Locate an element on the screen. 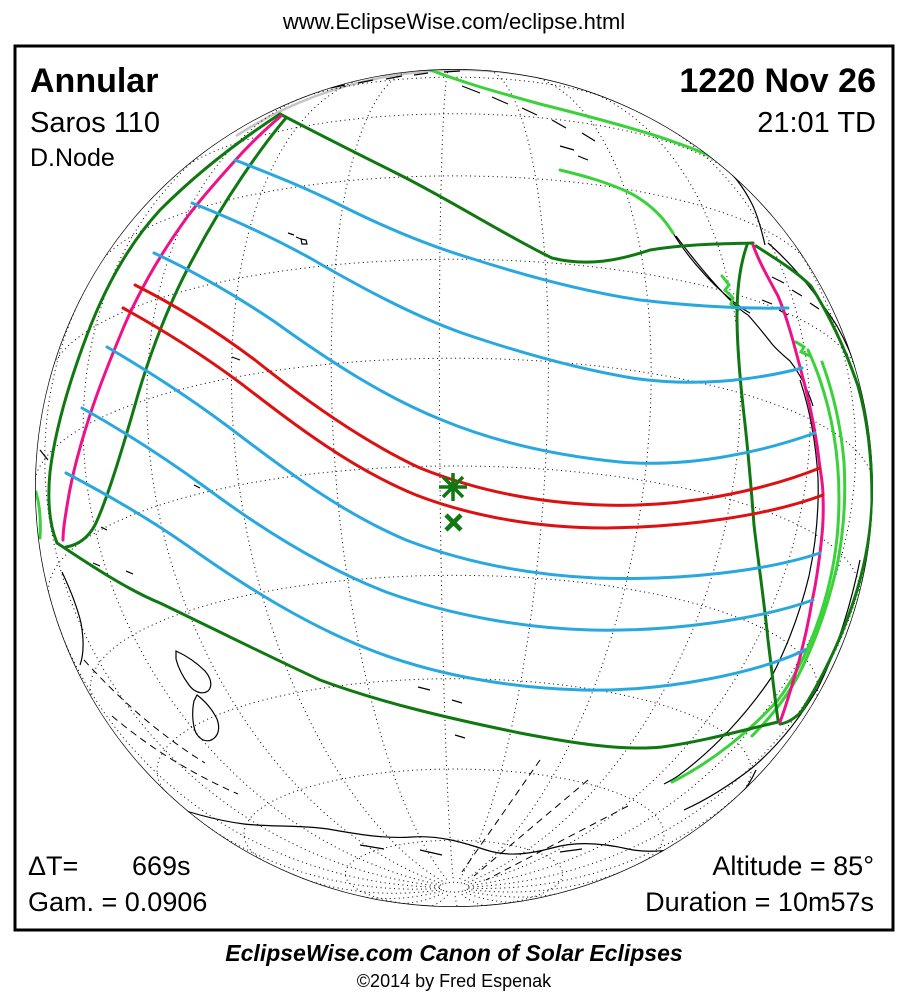  south-america-west-coast-highlight is located at coordinates (755, 566).